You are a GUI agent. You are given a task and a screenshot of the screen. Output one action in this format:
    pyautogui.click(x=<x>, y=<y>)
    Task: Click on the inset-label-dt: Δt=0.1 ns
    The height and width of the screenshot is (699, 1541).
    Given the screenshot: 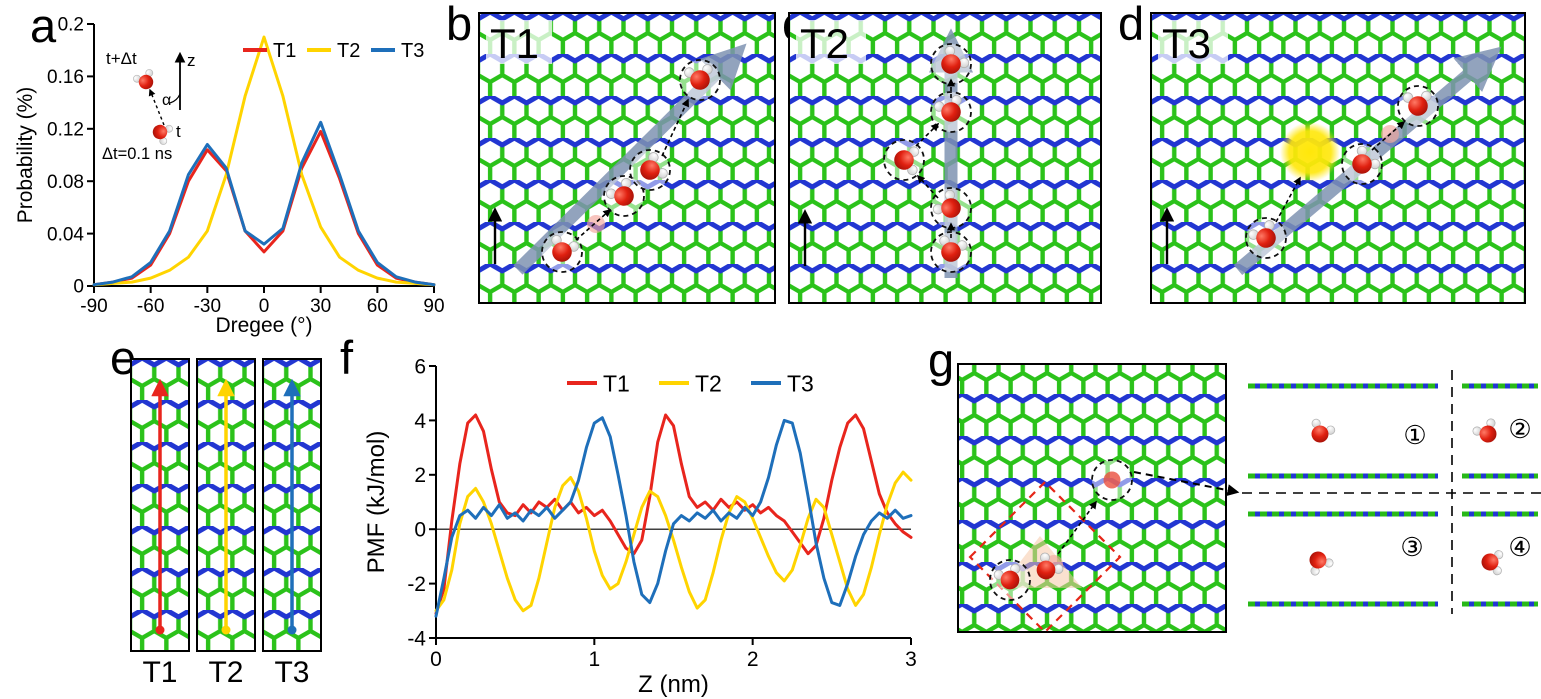 What is the action you would take?
    pyautogui.click(x=137, y=154)
    